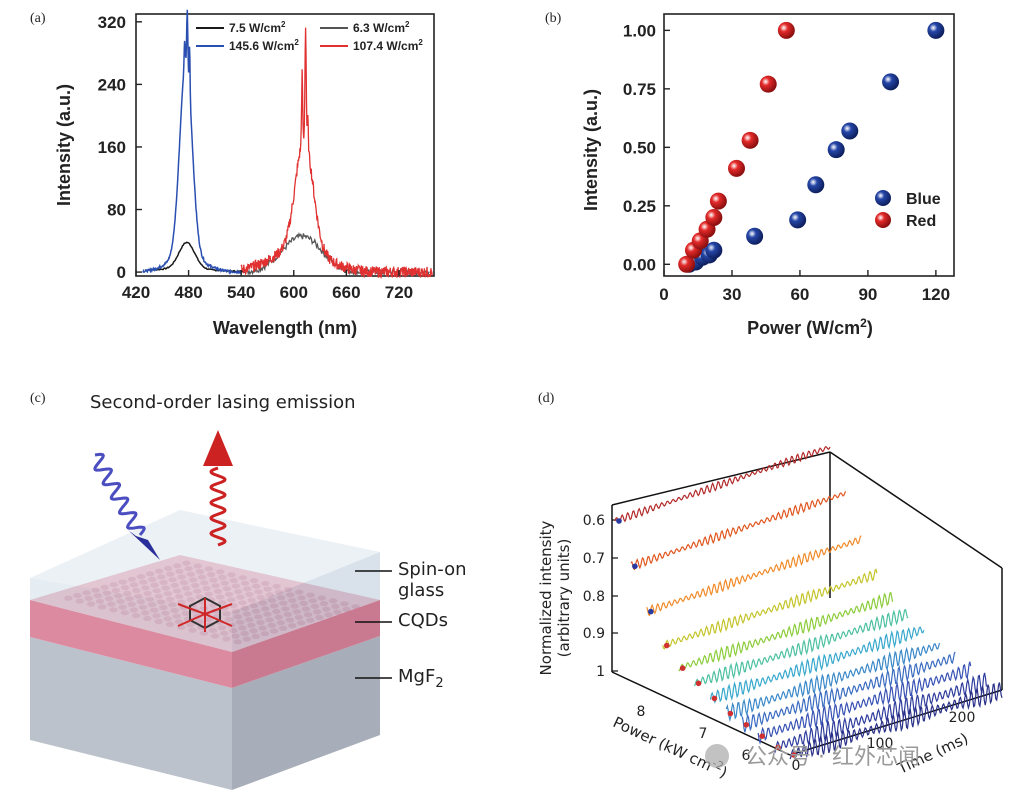 Image resolution: width=1013 pixels, height=800 pixels. Describe the element at coordinates (255, 28) in the screenshot. I see `legend-label-main: 7.5 W/cm` at that location.